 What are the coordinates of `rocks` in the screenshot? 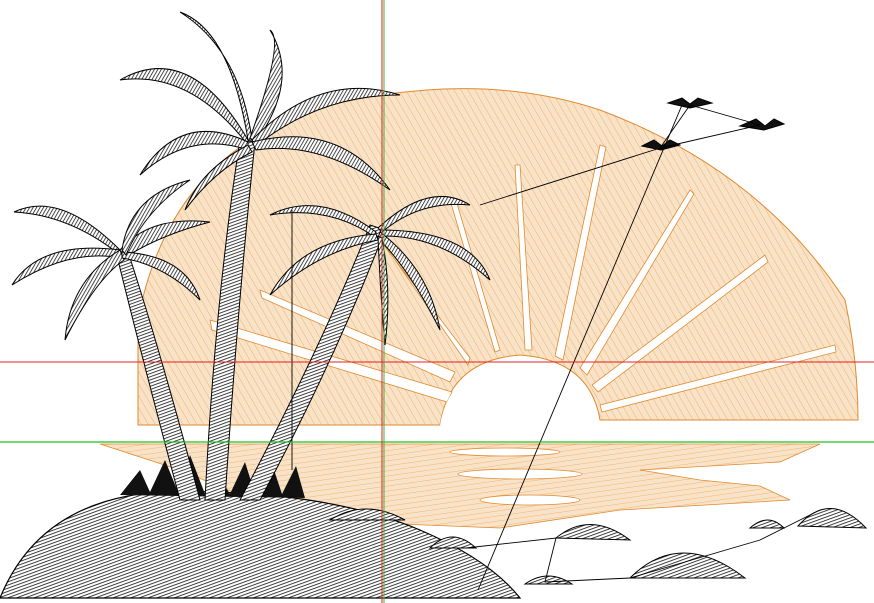 It's located at (598, 546).